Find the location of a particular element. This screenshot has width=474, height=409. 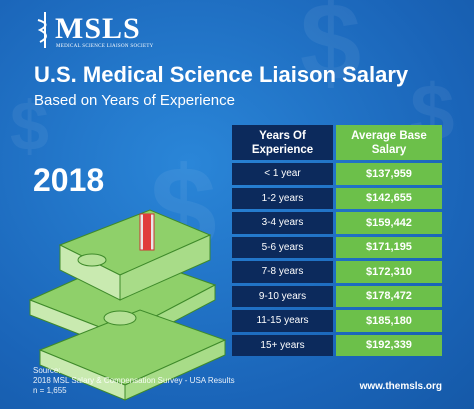

title: U.S. Medical Science Liaison Salary is located at coordinates (221, 74).